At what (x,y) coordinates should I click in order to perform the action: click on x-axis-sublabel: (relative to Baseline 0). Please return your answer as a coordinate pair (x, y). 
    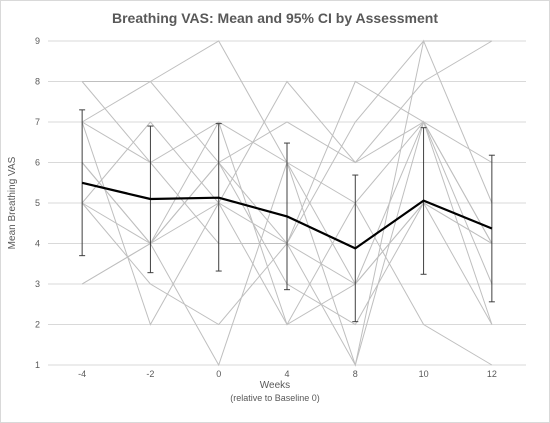
    Looking at the image, I should click on (275, 398).